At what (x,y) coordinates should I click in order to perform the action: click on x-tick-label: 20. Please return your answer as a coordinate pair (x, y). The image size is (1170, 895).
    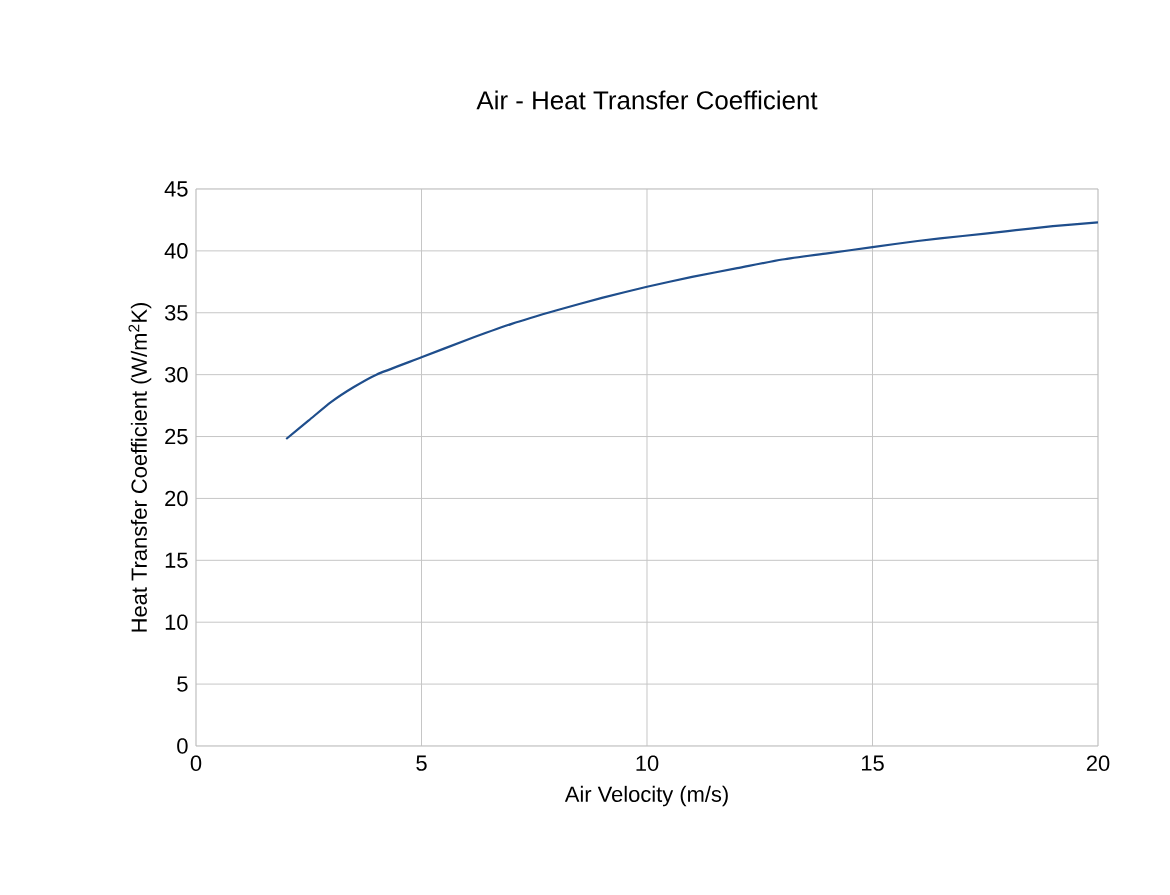
    Looking at the image, I should click on (1098, 763).